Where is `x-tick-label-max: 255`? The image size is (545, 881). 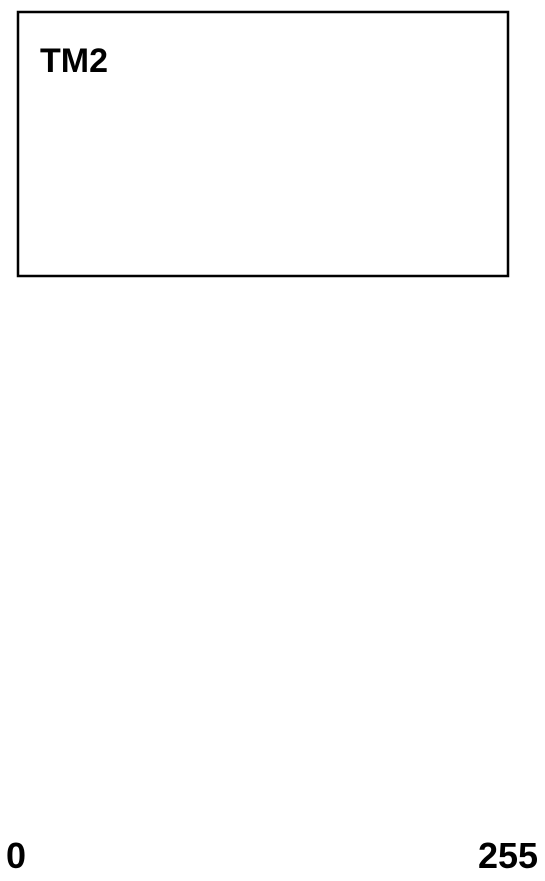
x-tick-label-max: 255 is located at coordinates (508, 855).